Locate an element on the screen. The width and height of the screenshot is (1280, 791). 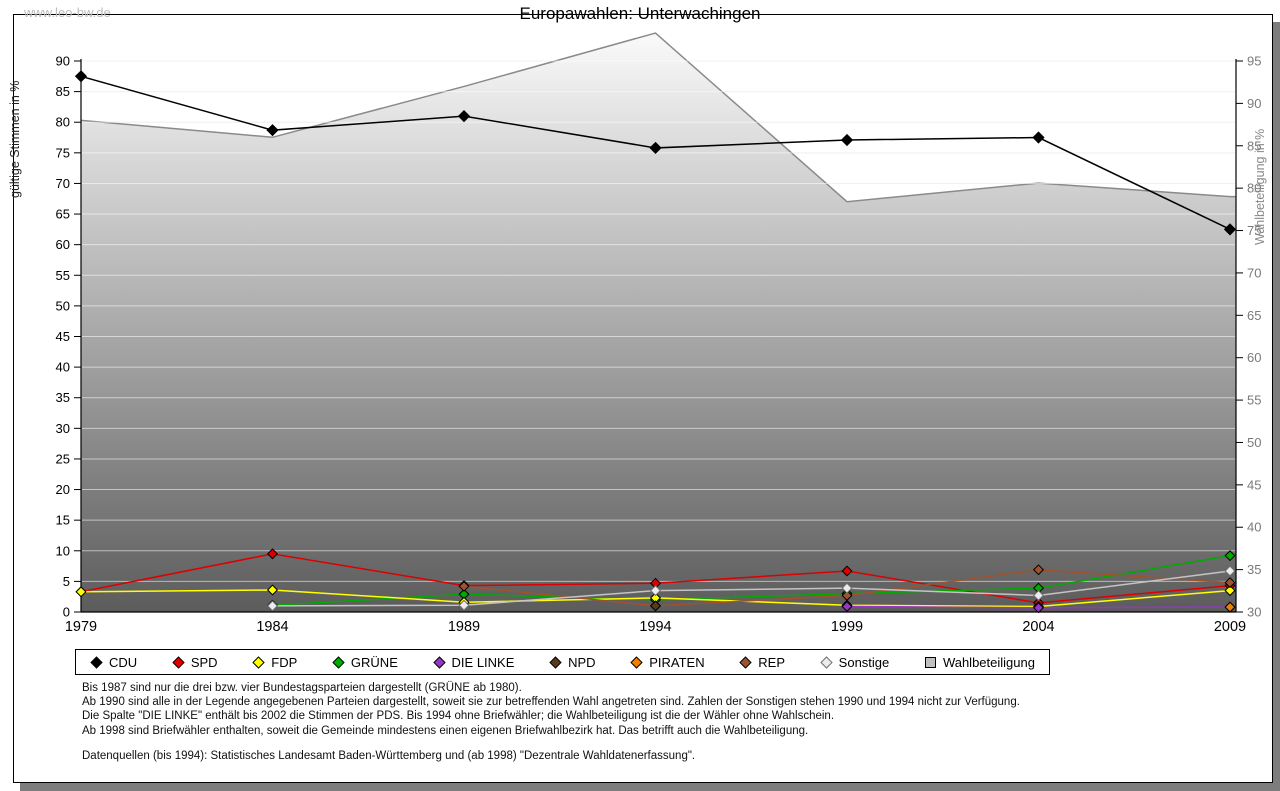
svg-text: 1979 is located at coordinates (81, 627).